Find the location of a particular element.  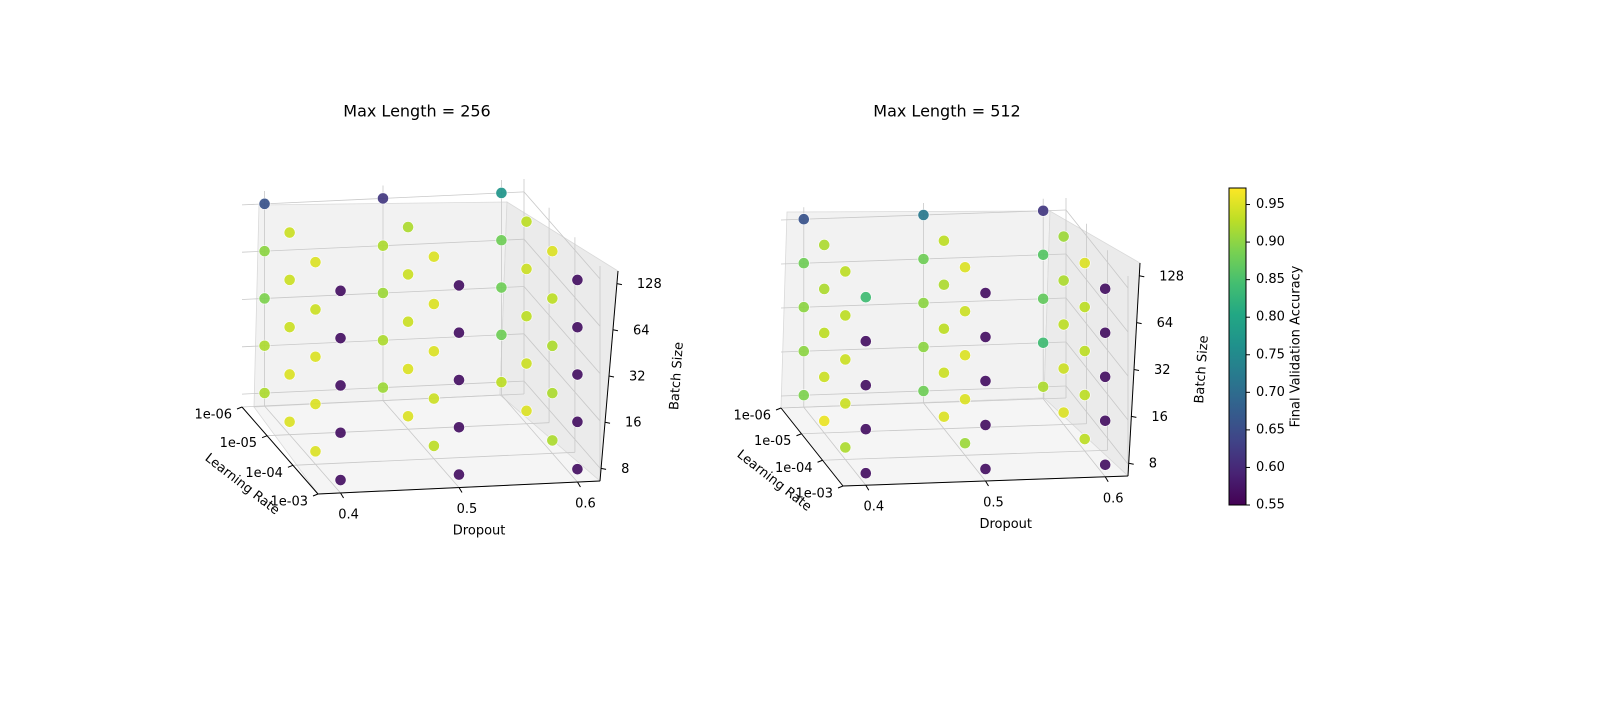

z-tick-label: 64 is located at coordinates (641, 330).